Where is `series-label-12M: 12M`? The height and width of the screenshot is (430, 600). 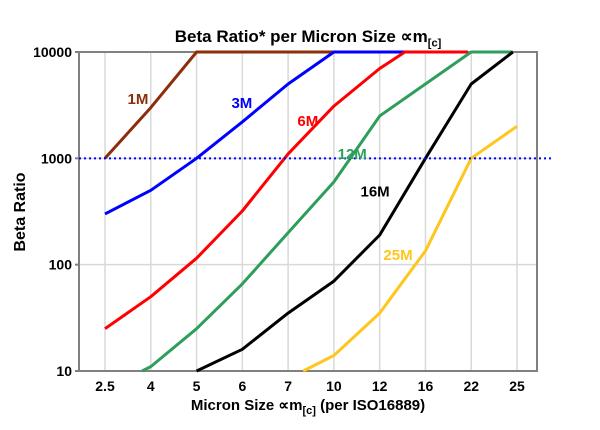
series-label-12M: 12M is located at coordinates (352, 154).